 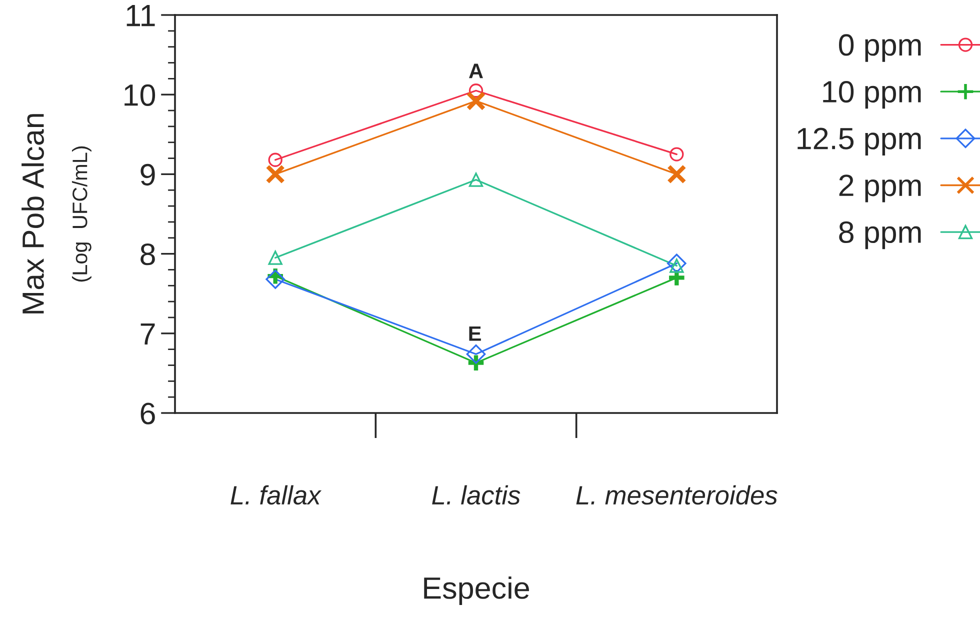 I want to click on y-tick-label: 9, so click(x=147, y=175).